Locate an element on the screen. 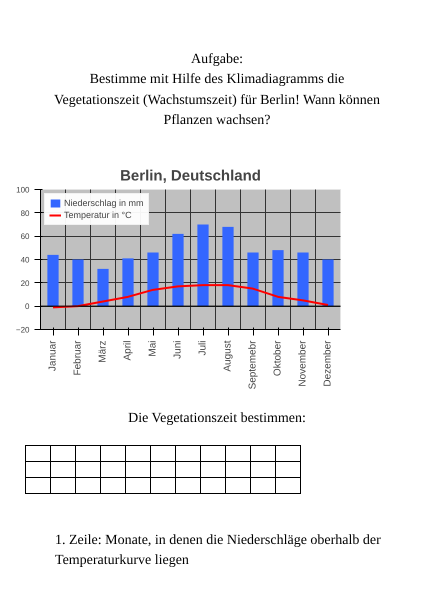  text: Aufgabe: is located at coordinates (217, 59).